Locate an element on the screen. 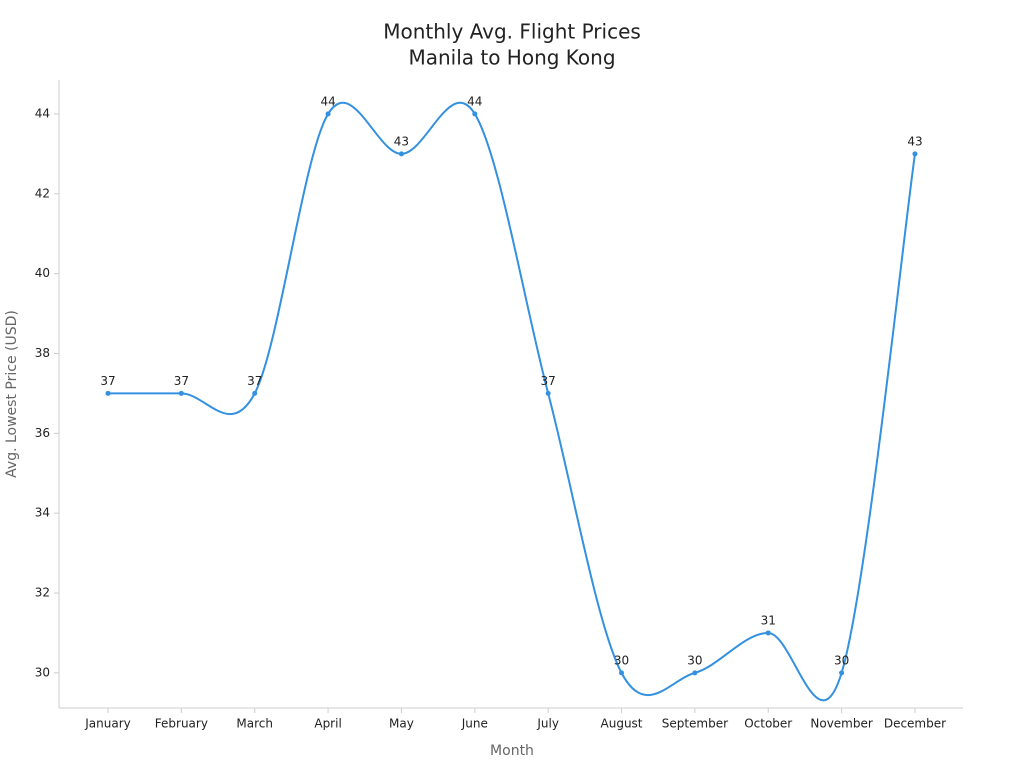 The image size is (1024, 768). x-tick-label: July is located at coordinates (547, 724).